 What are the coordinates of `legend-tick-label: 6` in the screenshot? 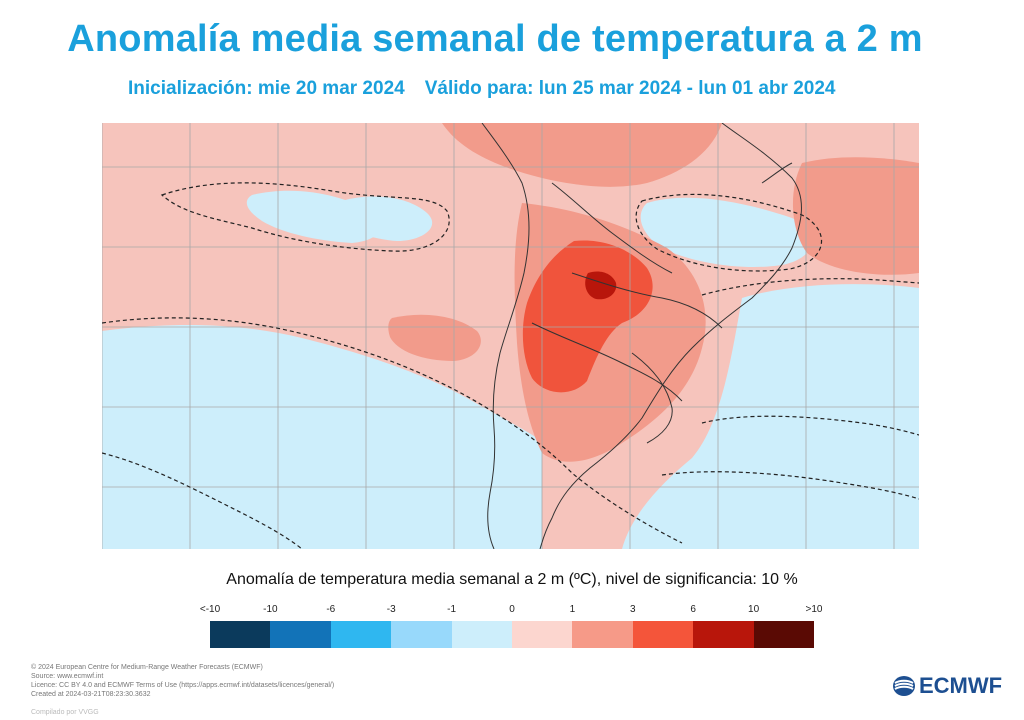 It's located at (693, 609).